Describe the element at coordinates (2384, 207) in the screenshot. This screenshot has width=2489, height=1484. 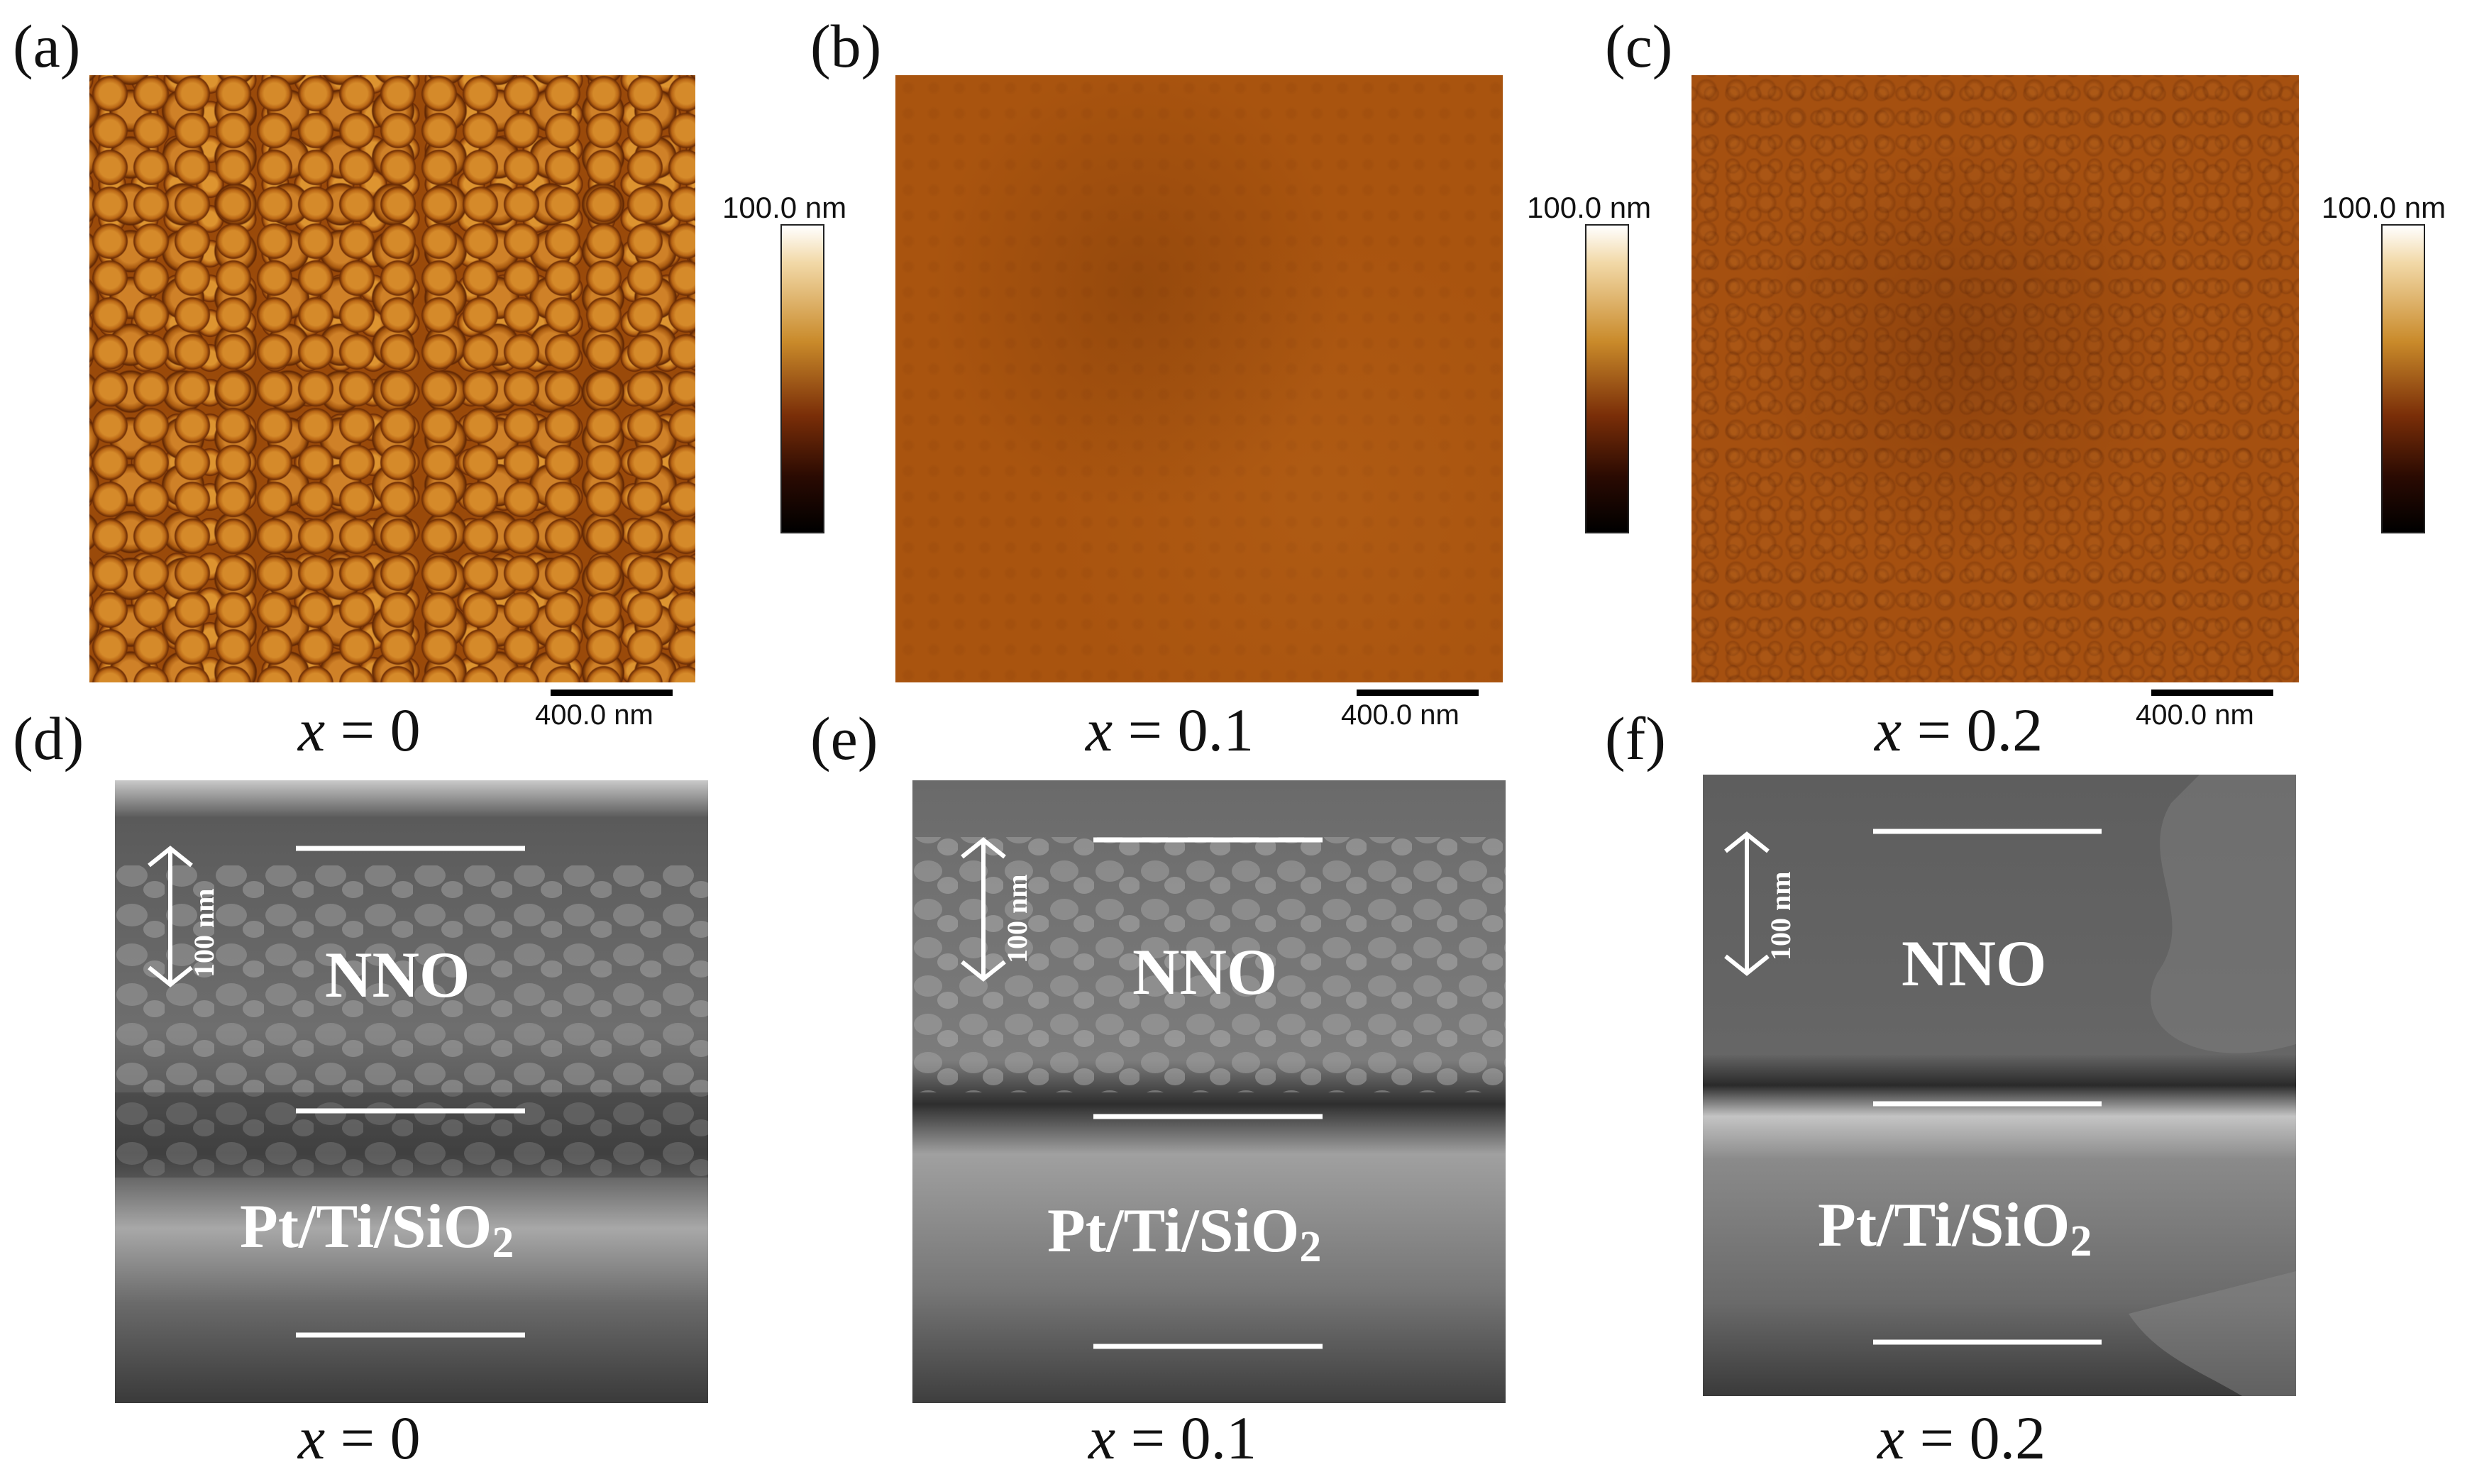
I see `colorbar-max-label-c: 100.0 nm` at that location.